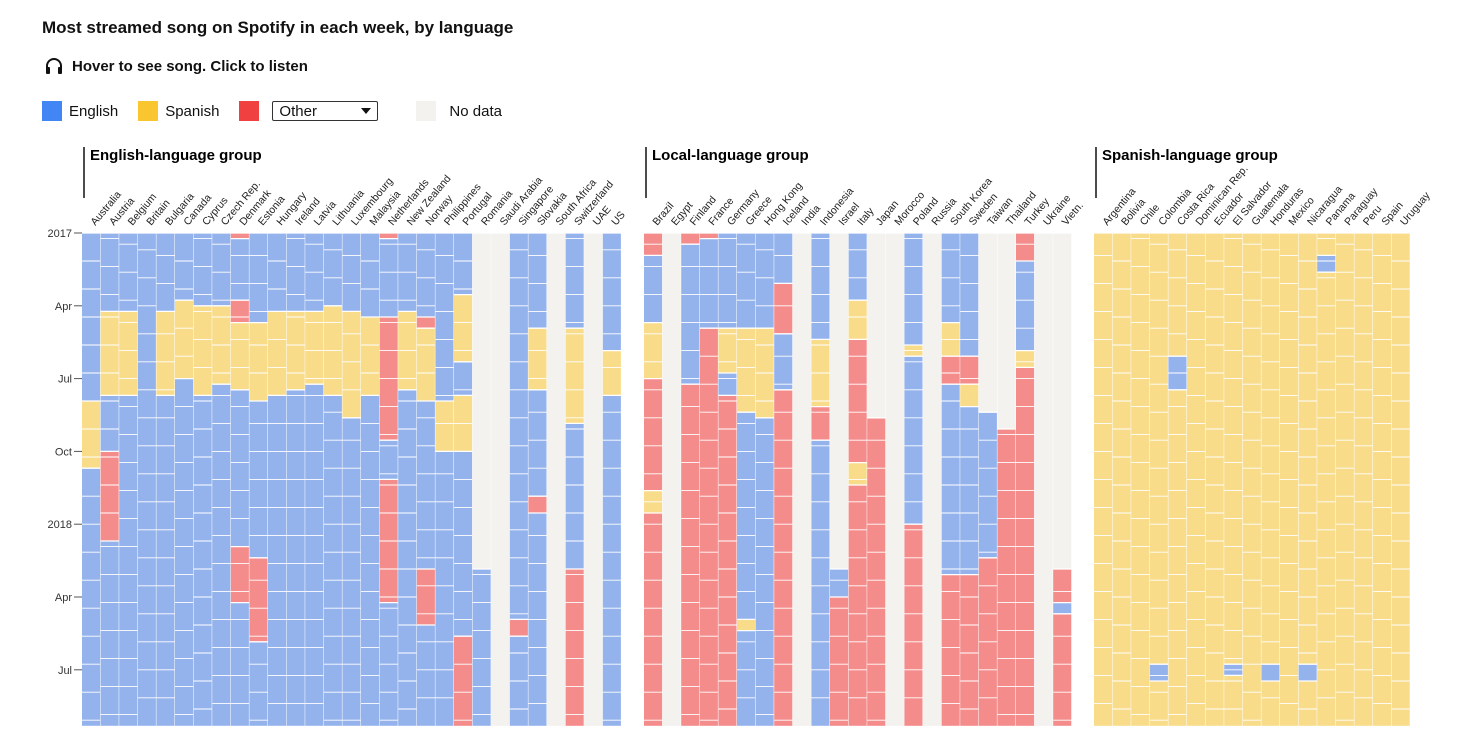 This screenshot has height=747, width=1462. What do you see at coordinates (325, 111) in the screenshot?
I see `other-language-dropdown: Other` at bounding box center [325, 111].